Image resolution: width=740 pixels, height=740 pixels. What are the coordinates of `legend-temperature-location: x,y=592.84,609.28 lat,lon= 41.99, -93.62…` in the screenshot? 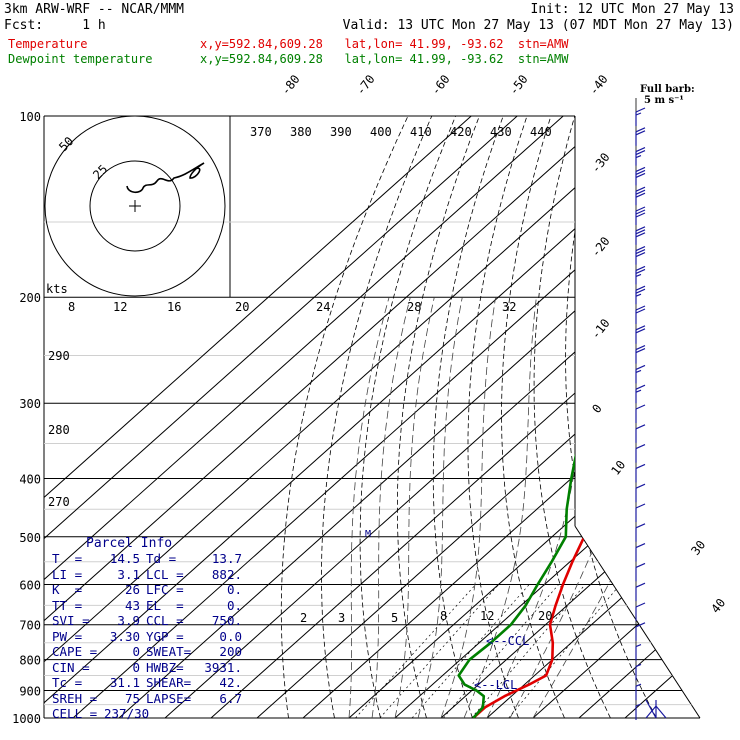 It's located at (384, 44).